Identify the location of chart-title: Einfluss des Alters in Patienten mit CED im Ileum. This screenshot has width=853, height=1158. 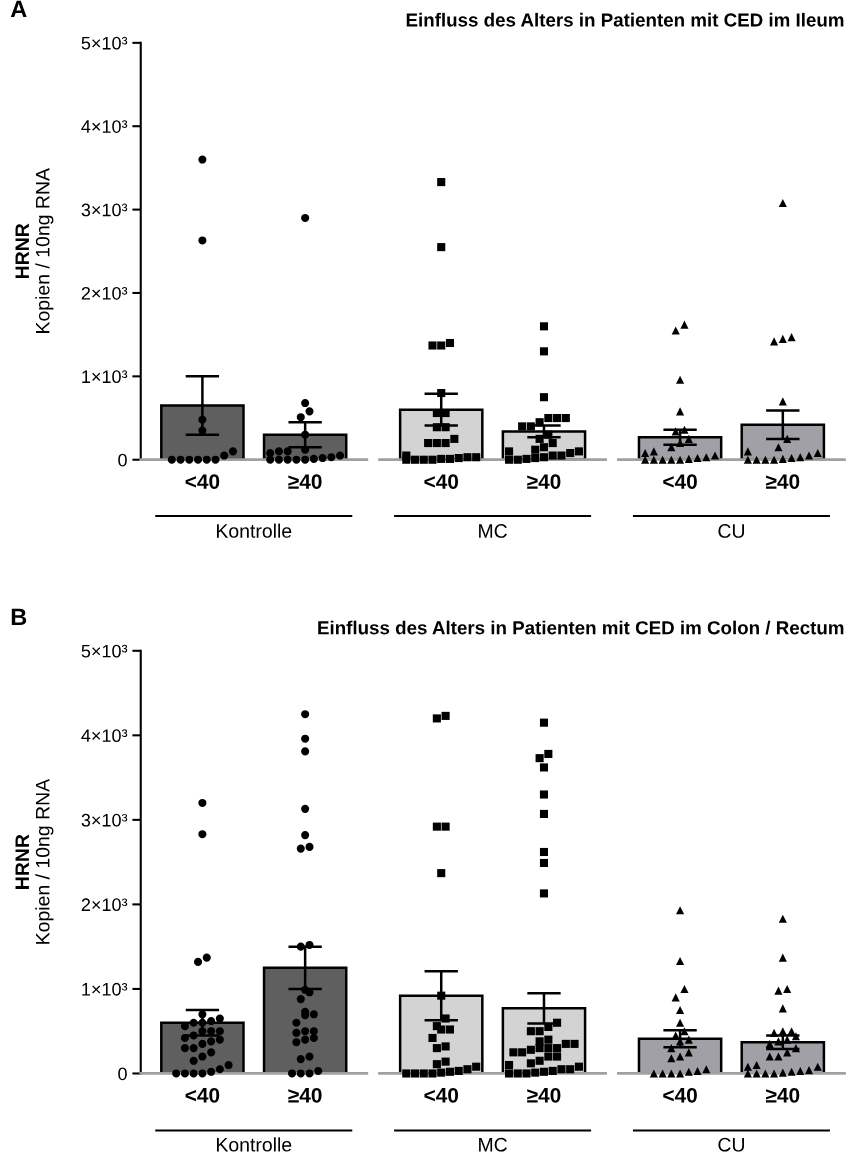
(625, 19).